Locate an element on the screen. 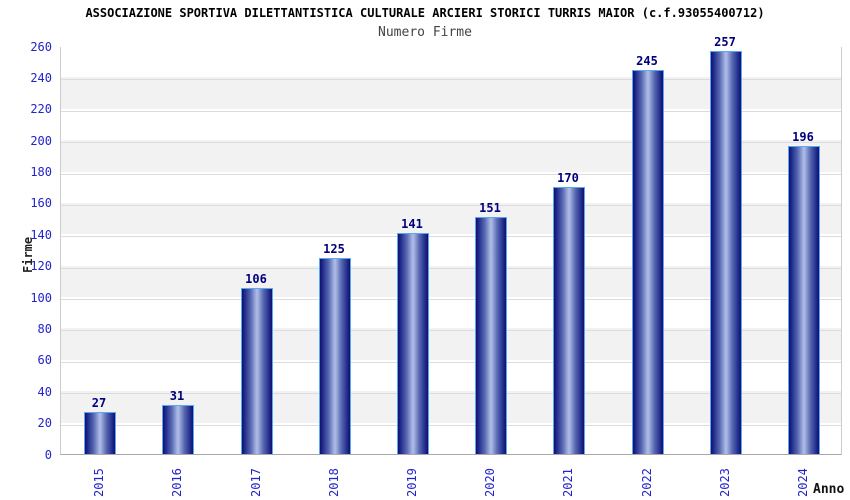 Image resolution: width=850 pixels, height=500 pixels. x-tick-label: 2024 is located at coordinates (803, 482).